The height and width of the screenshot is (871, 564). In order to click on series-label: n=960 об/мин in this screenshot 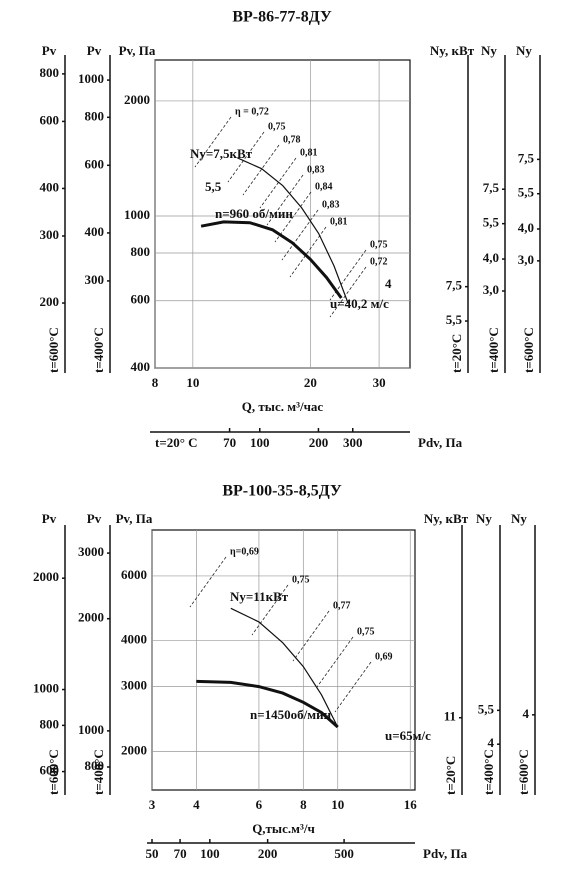, I will do `click(254, 213)`.